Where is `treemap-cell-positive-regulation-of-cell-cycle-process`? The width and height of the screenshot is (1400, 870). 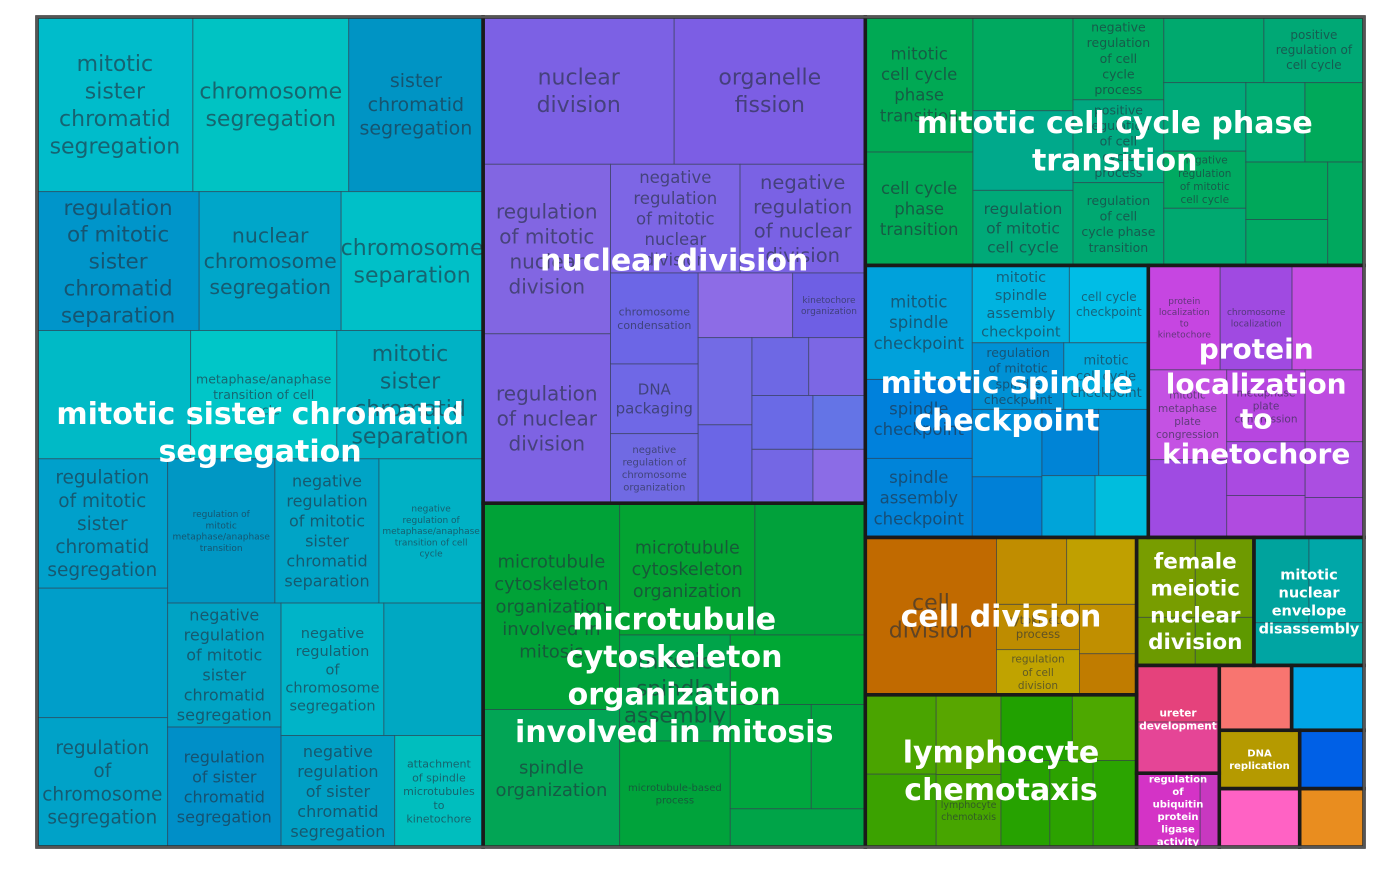
treemap-cell-positive-regulation-of-cell-cycle-process is located at coordinates (1118, 141).